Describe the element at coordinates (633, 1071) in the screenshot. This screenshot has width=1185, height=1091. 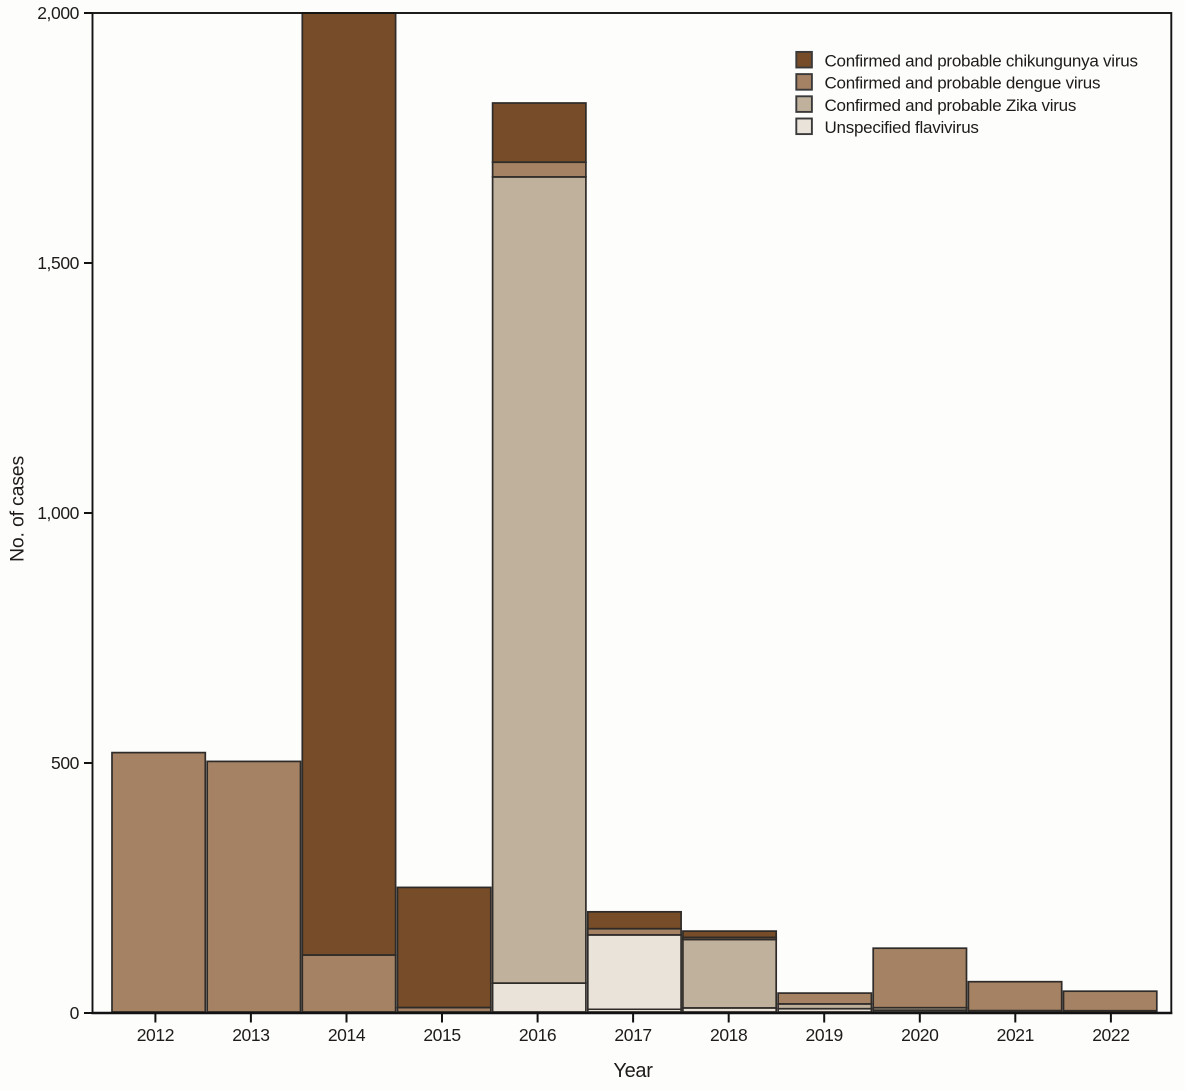
I see `svg-text: Year` at that location.